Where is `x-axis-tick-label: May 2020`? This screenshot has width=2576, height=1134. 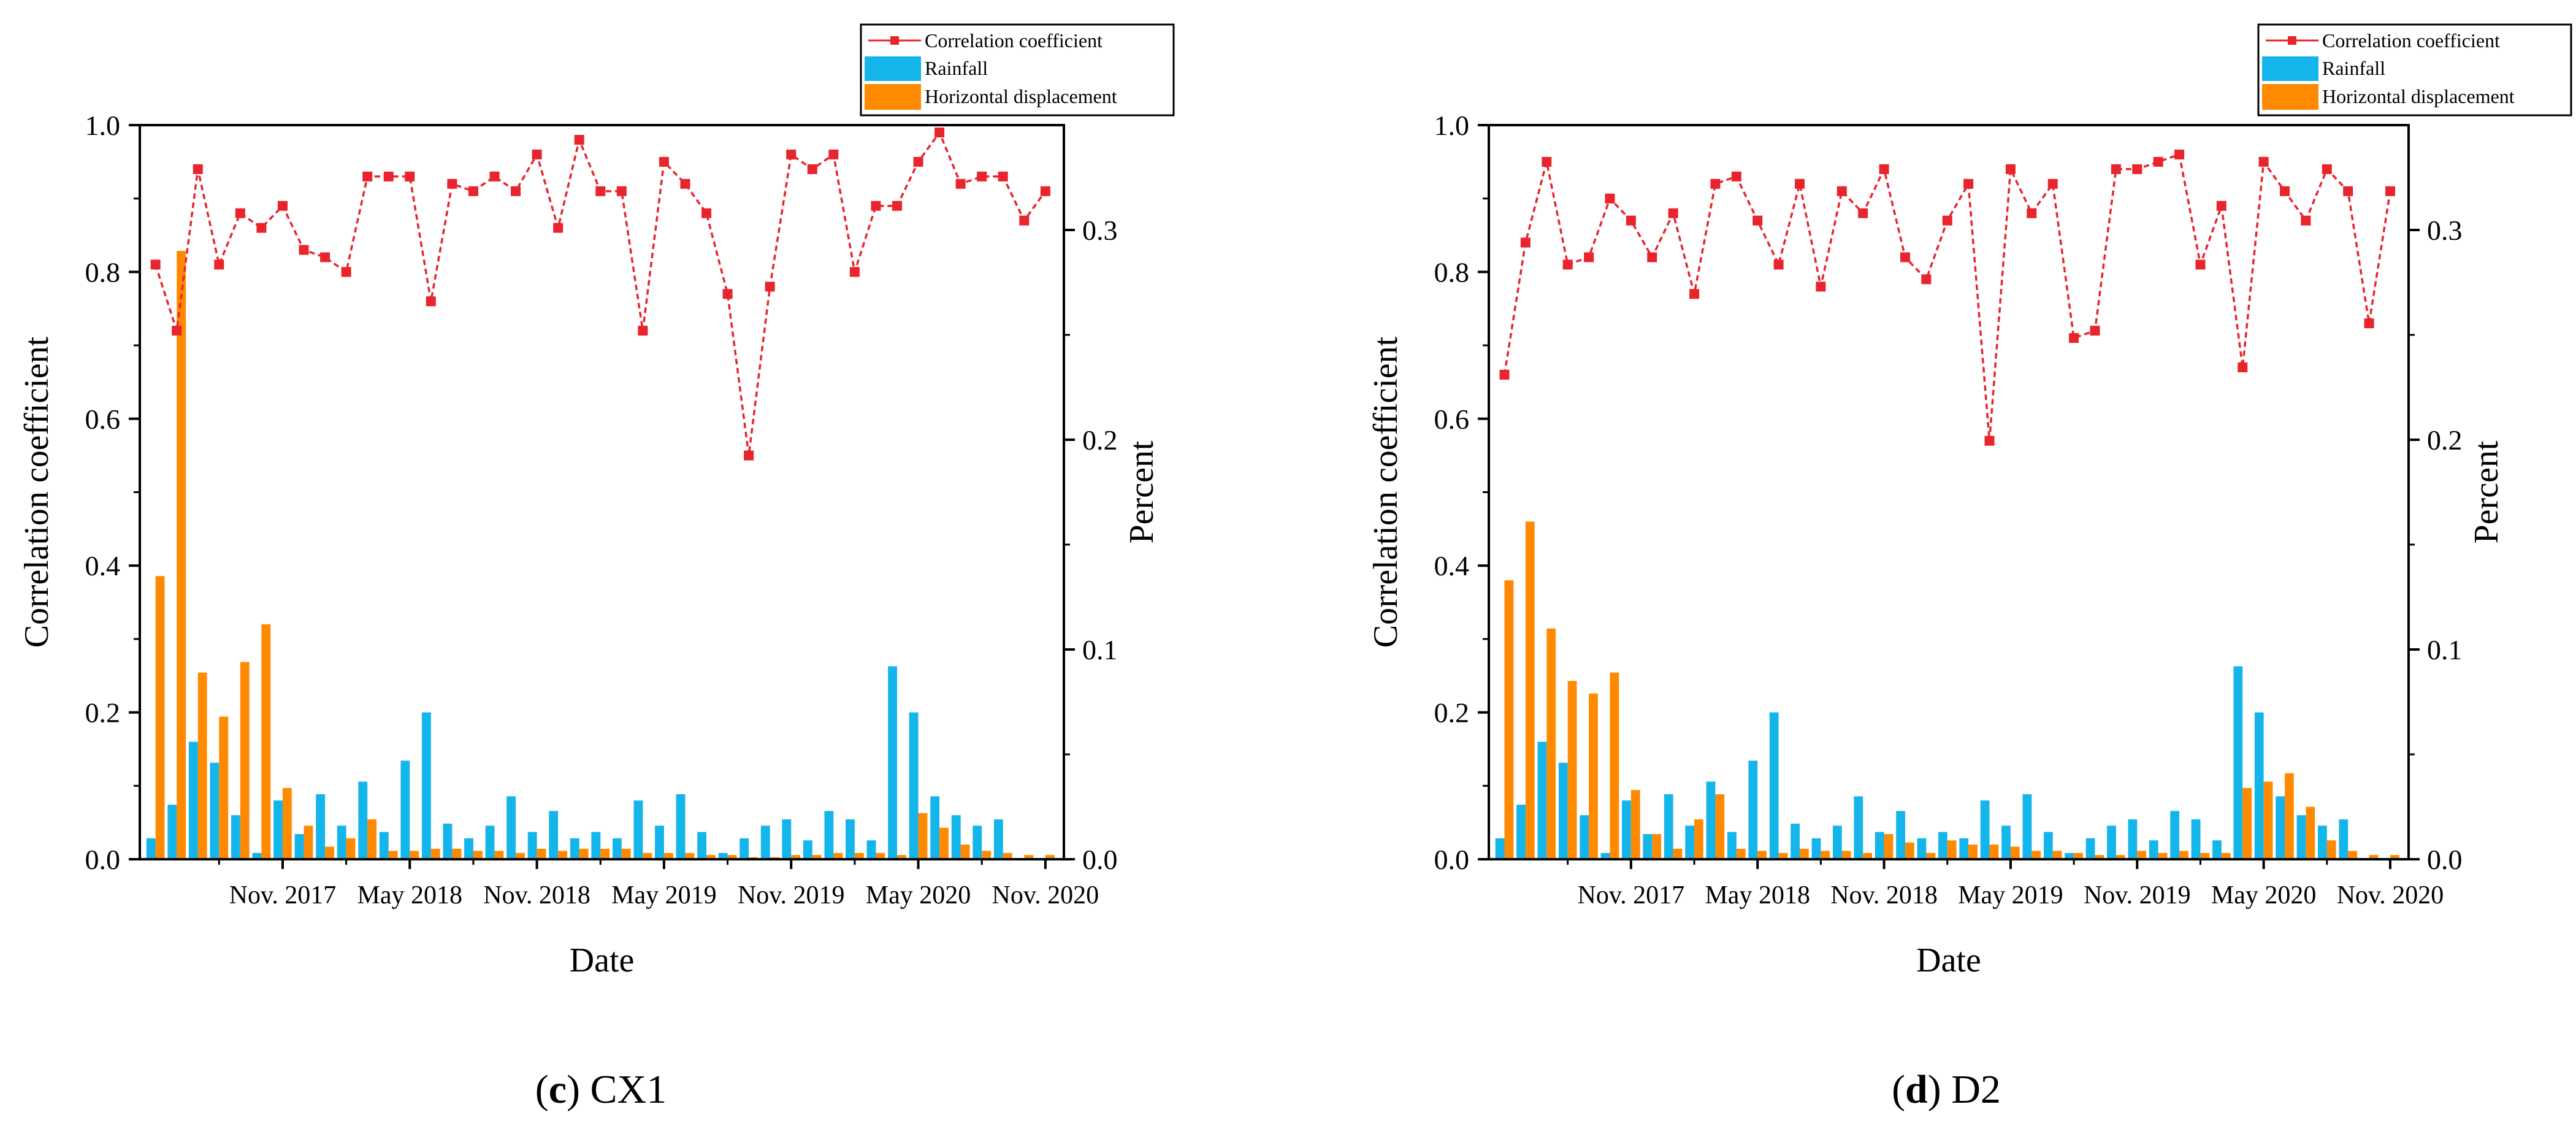
x-axis-tick-label: May 2020 is located at coordinates (2264, 895).